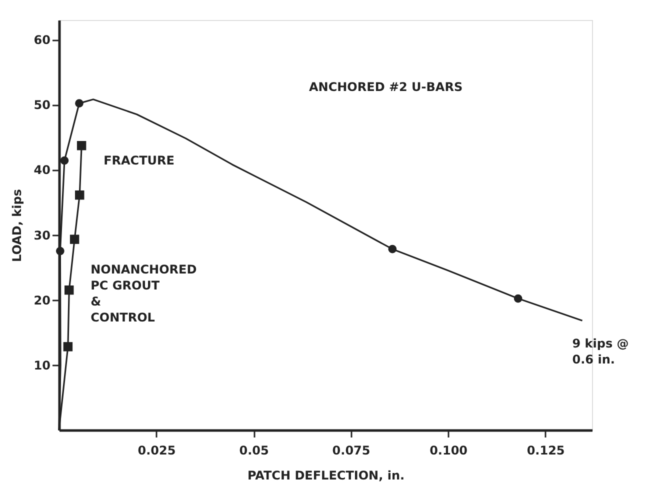  Describe the element at coordinates (42, 235) in the screenshot. I see `y-tick-label: 30` at that location.